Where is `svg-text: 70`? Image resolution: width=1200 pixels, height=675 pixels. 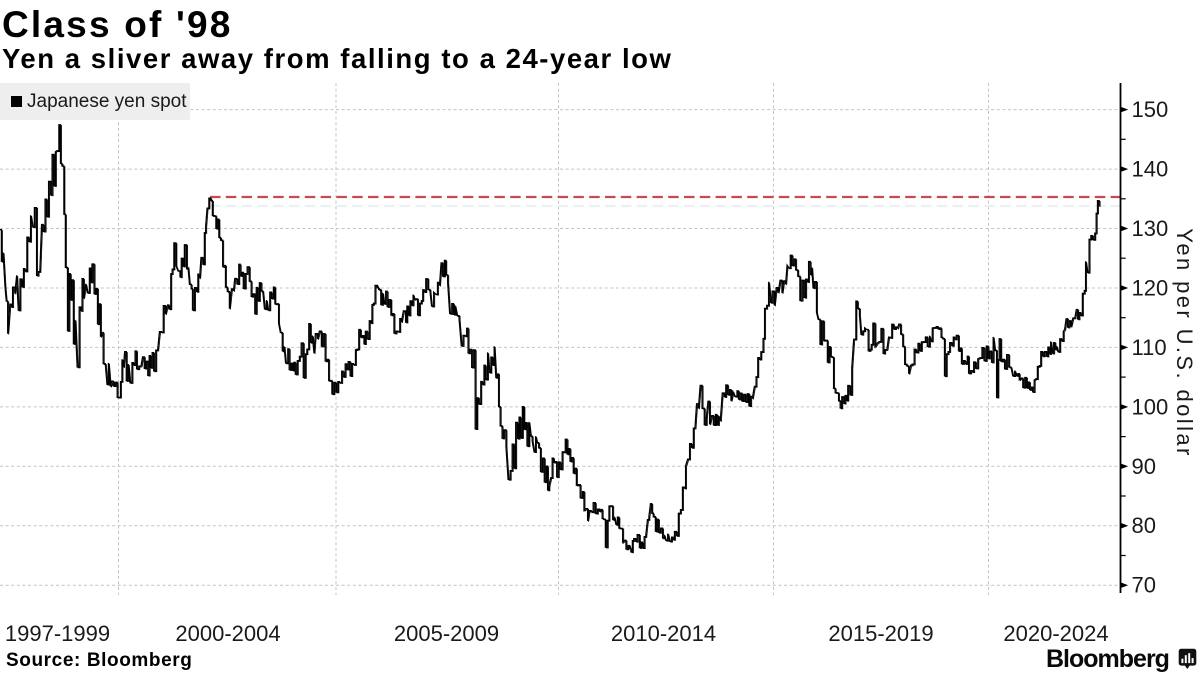
svg-text: 70 is located at coordinates (1144, 585).